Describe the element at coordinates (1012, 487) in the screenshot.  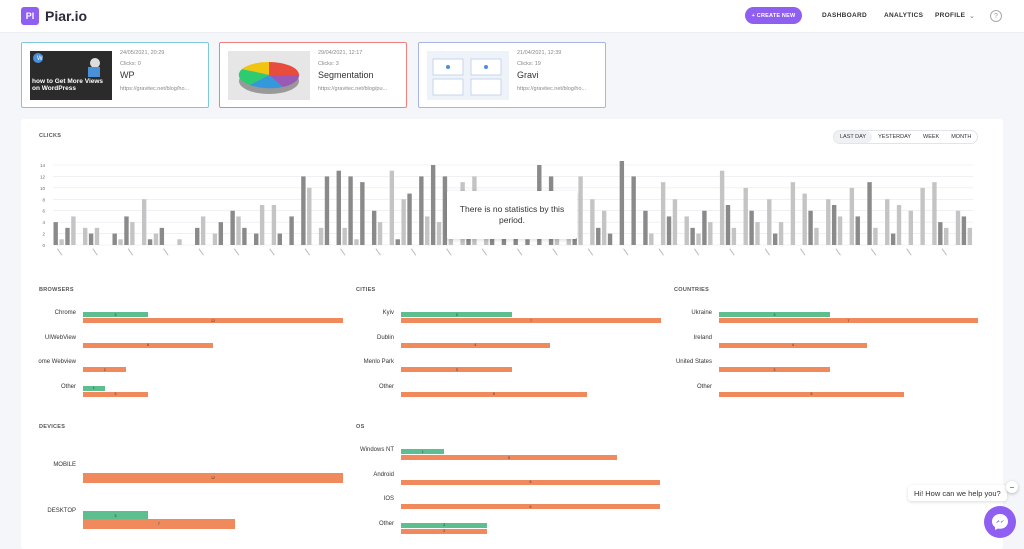
I see `chat-minimize-icon: −` at that location.